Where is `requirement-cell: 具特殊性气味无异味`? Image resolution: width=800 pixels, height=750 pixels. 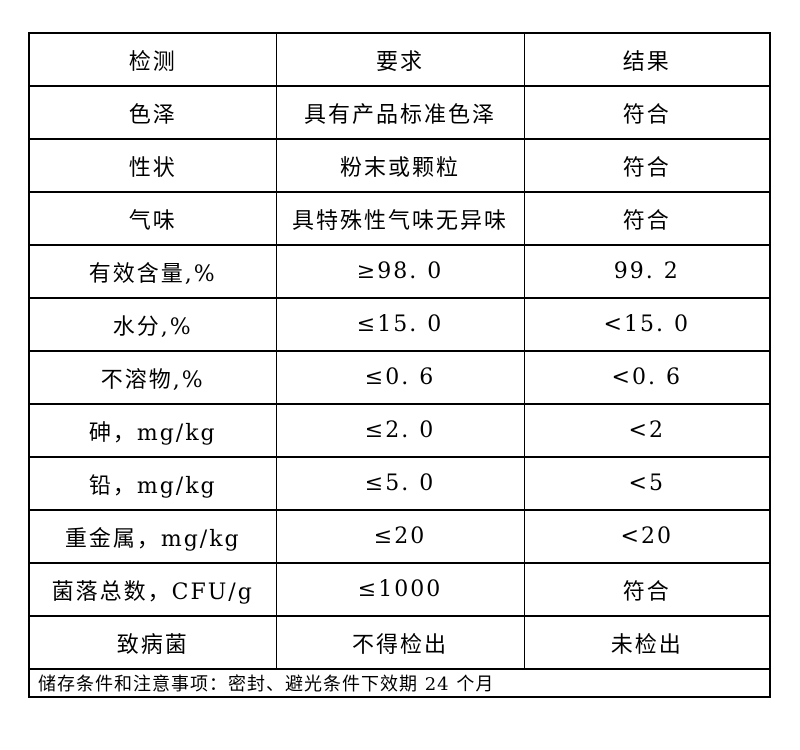 requirement-cell: 具特殊性气味无异味 is located at coordinates (400, 218).